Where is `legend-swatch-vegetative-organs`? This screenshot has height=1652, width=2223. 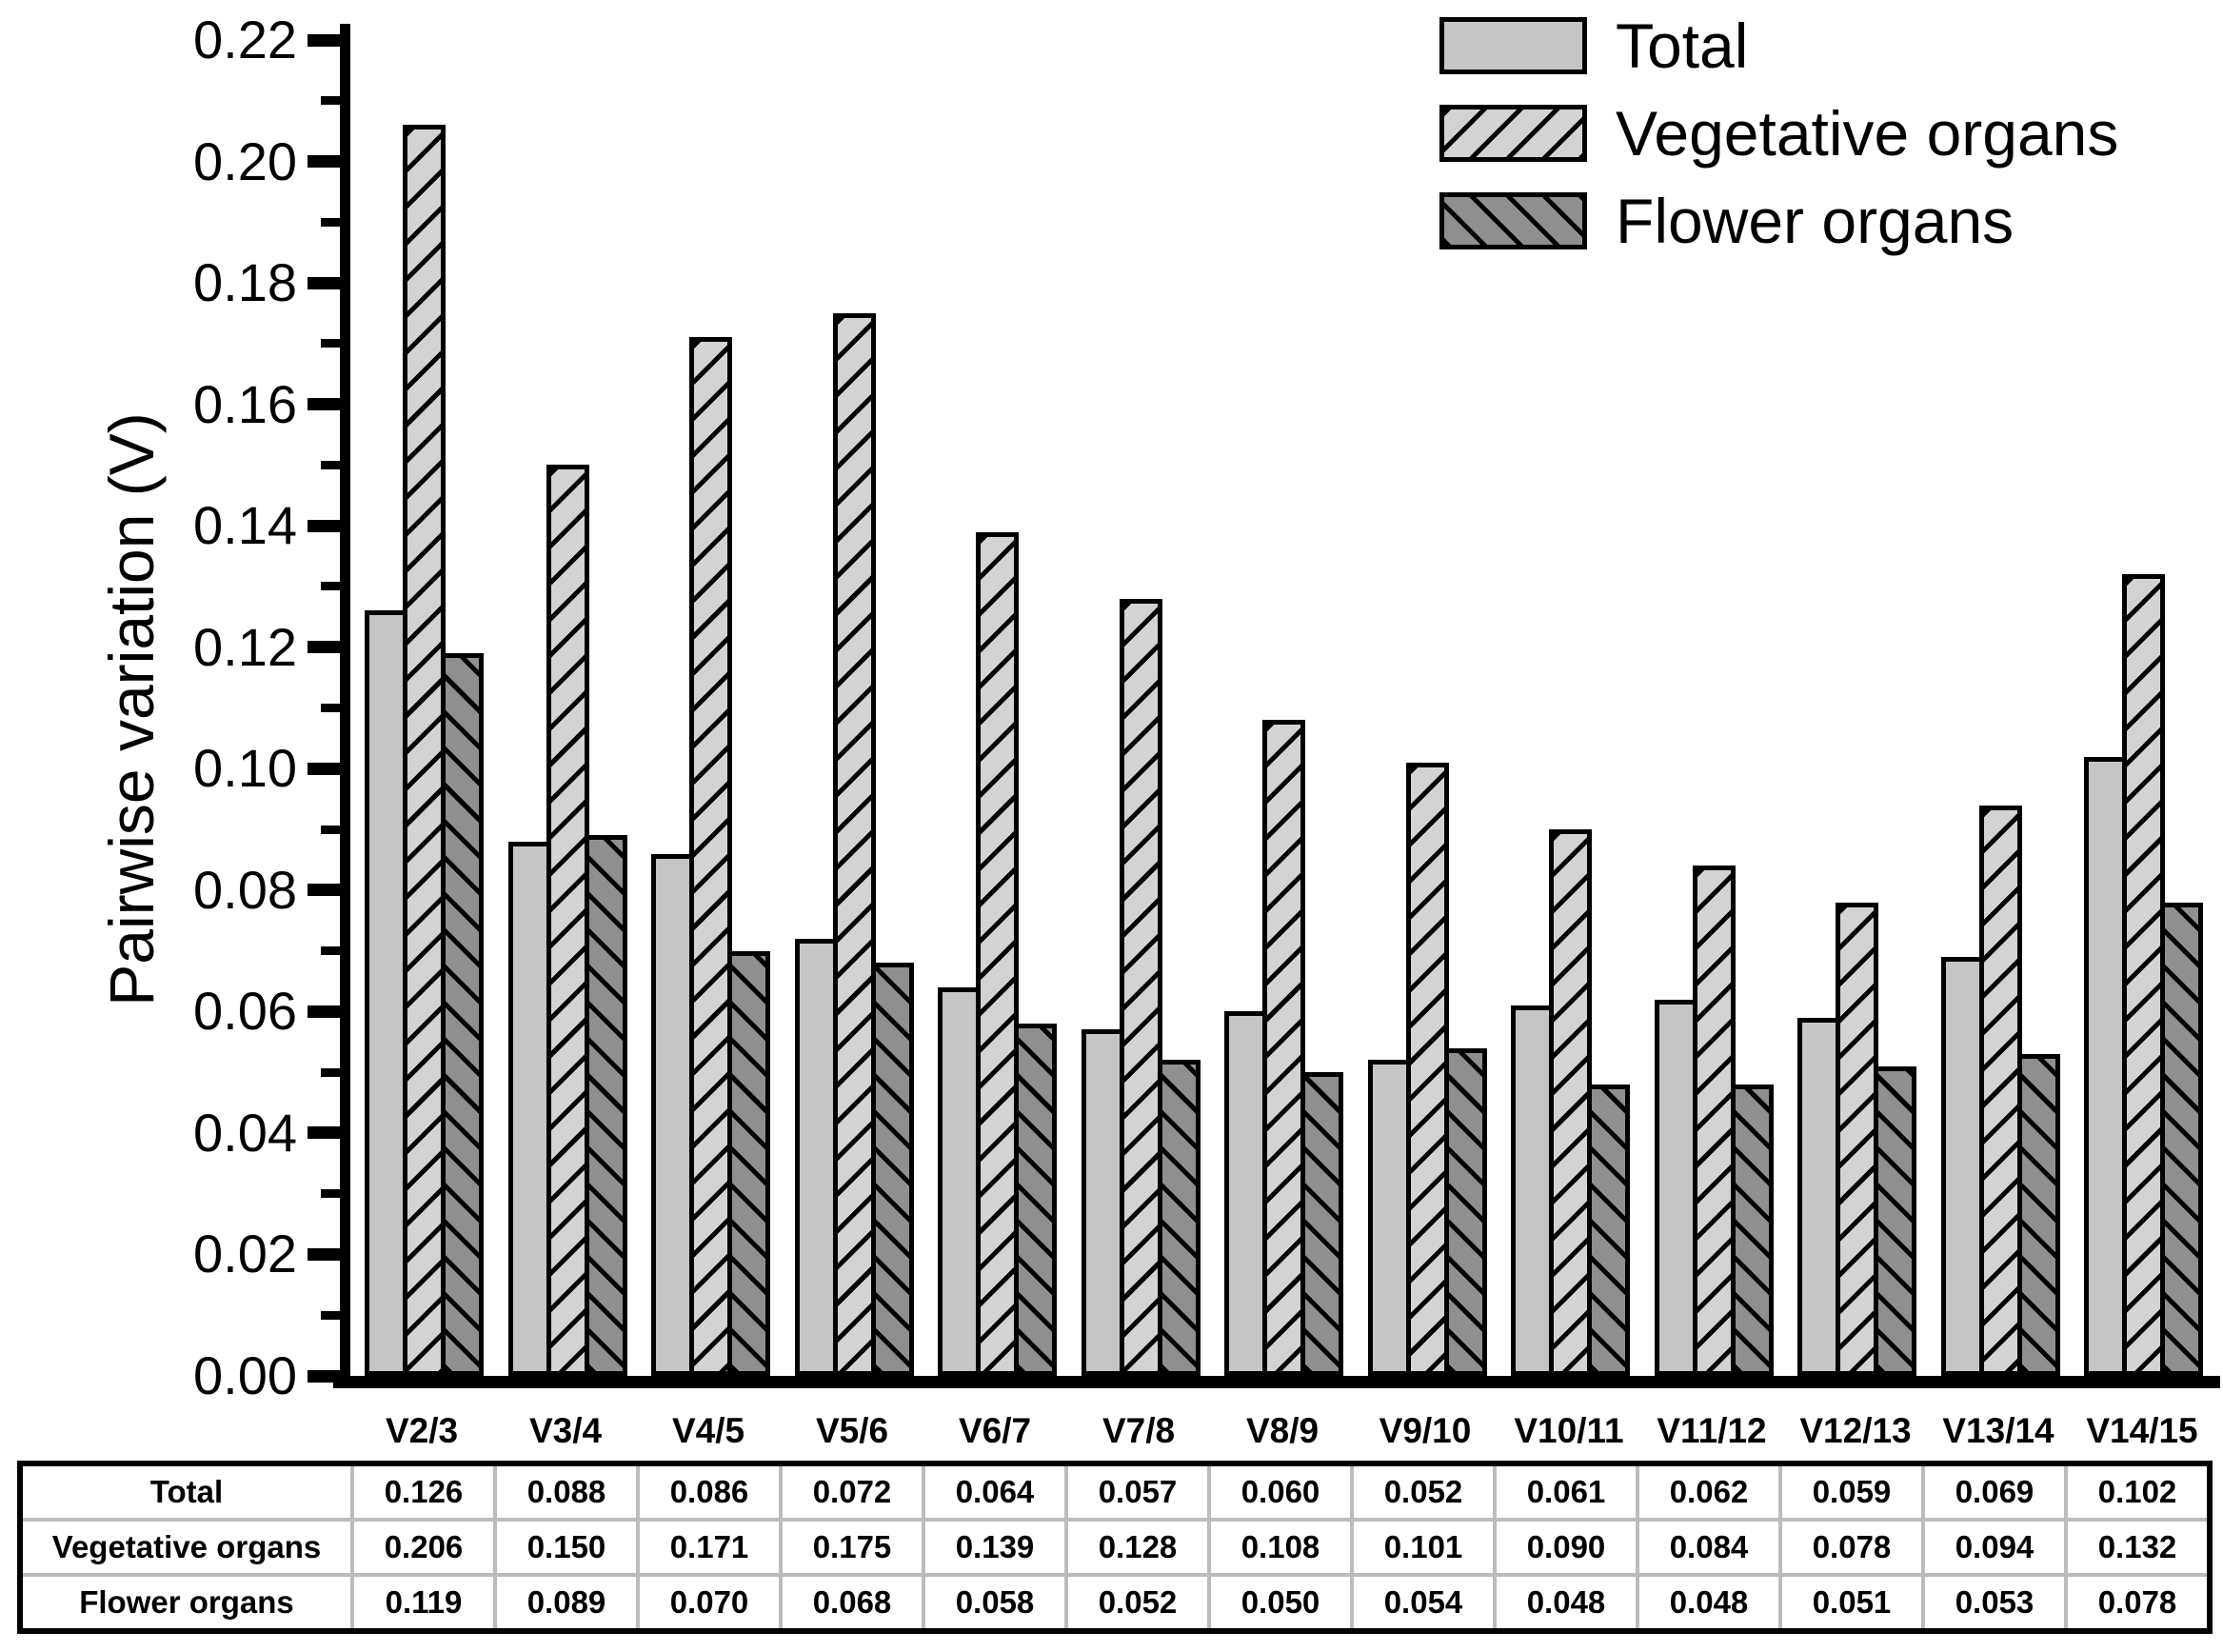 legend-swatch-vegetative-organs is located at coordinates (1513, 134).